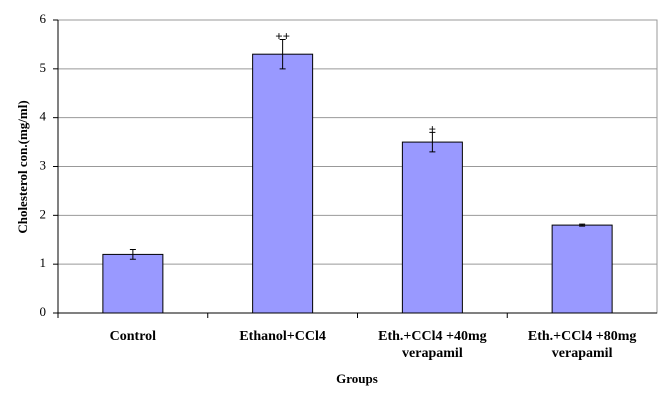 This screenshot has width=666, height=402. Describe the element at coordinates (43, 262) in the screenshot. I see `y-tick-label: 1` at that location.